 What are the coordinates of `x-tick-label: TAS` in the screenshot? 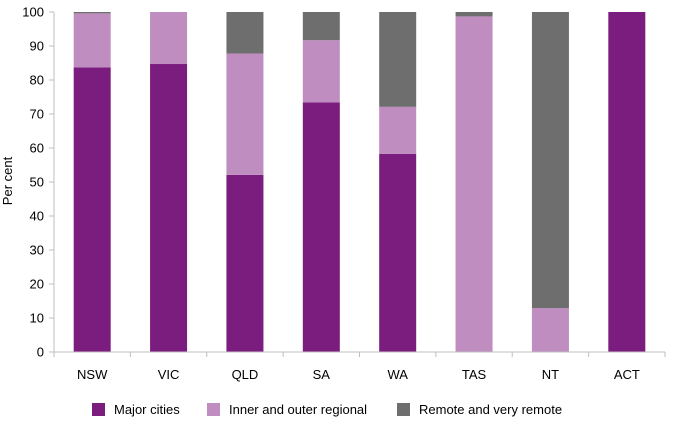 It's located at (474, 374).